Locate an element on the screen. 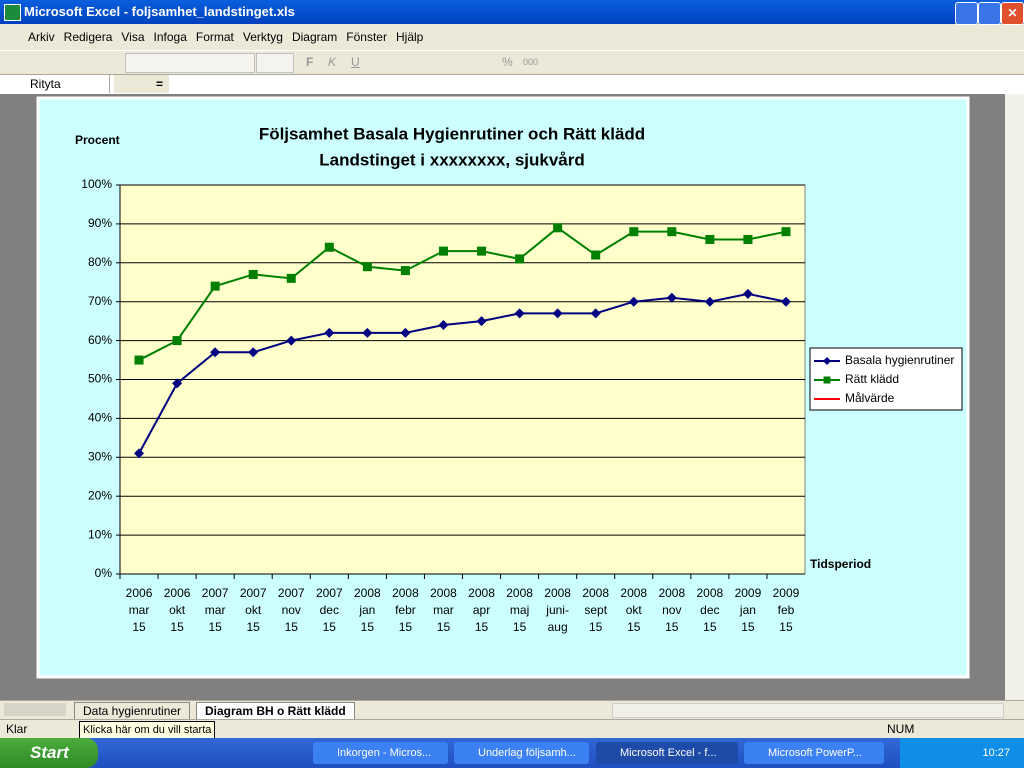 This screenshot has height=768, width=1024. tab-scroll-buttons is located at coordinates (35, 709).